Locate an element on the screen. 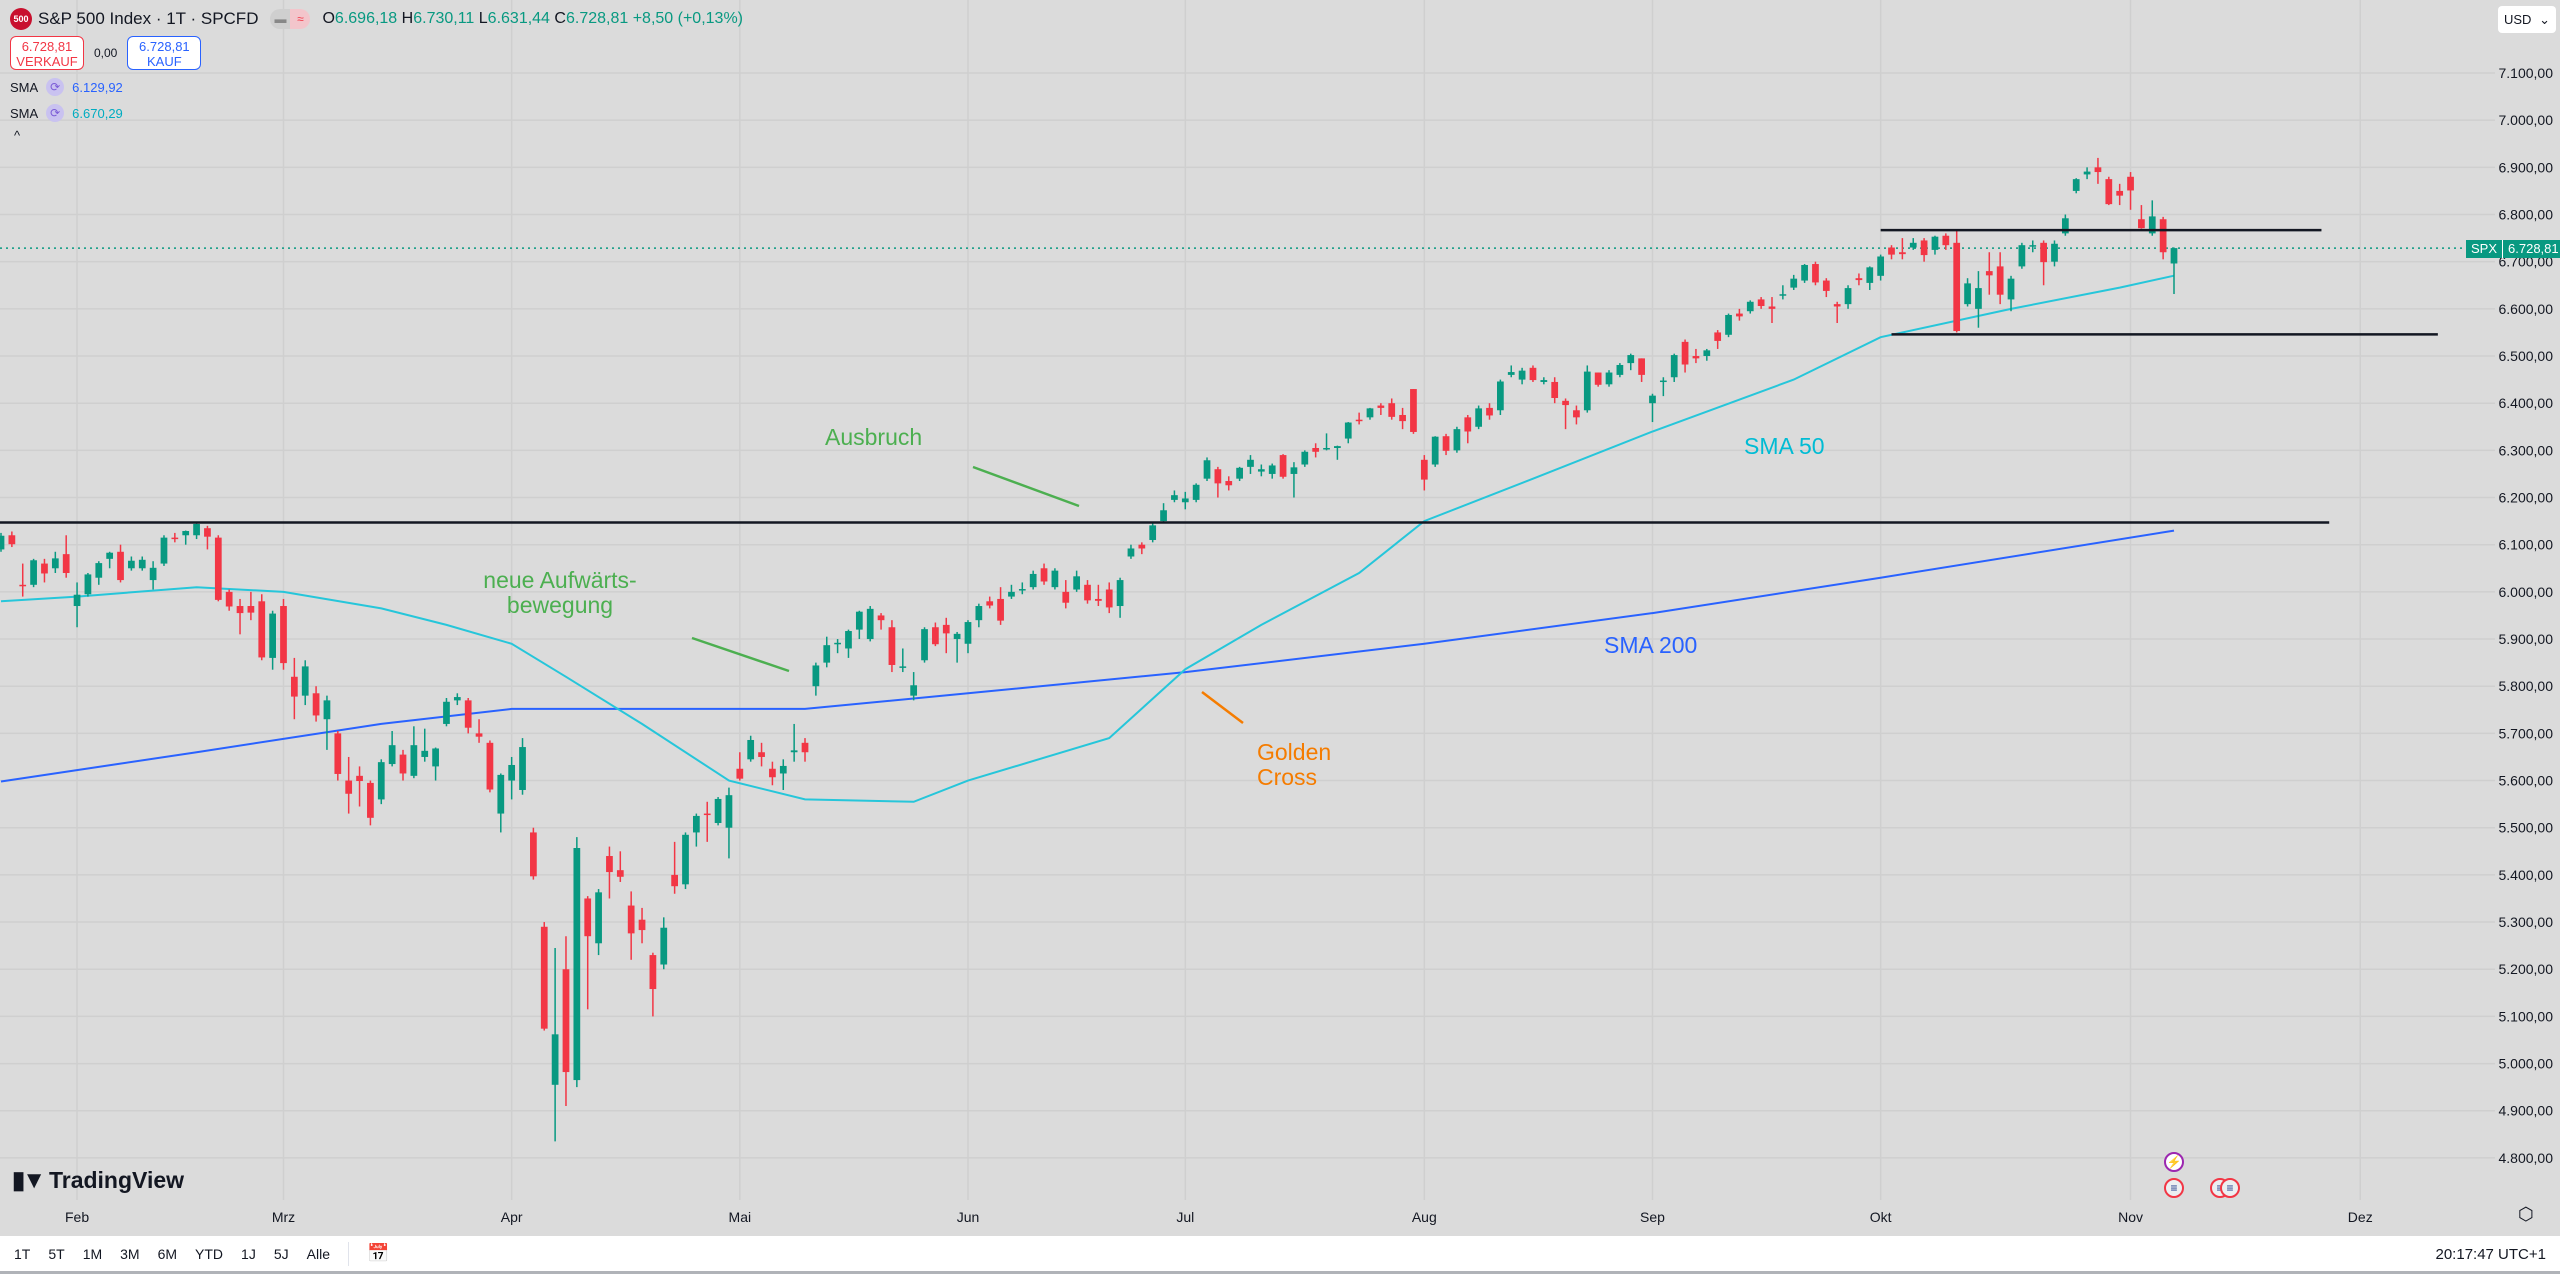 This screenshot has height=1274, width=2560. price-tick-label: 5.300,00 is located at coordinates (2526, 922).